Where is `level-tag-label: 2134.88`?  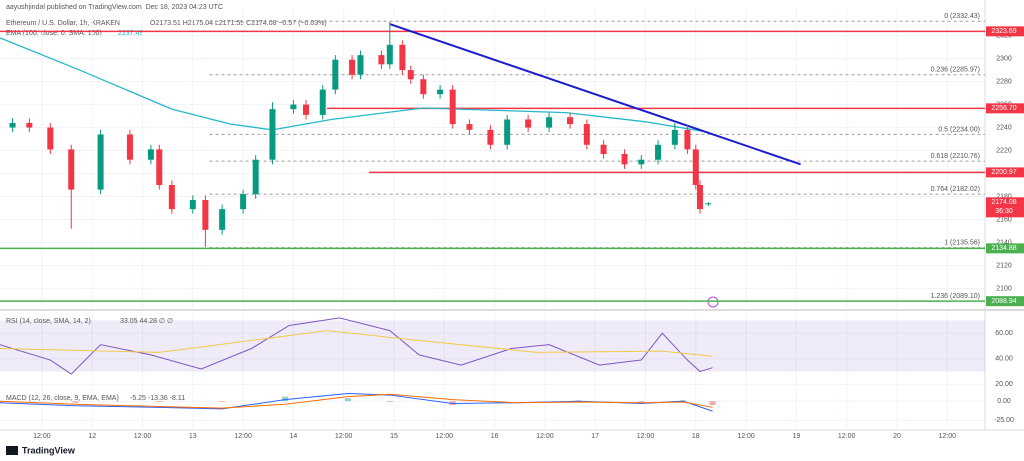 level-tag-label: 2134.88 is located at coordinates (1003, 248).